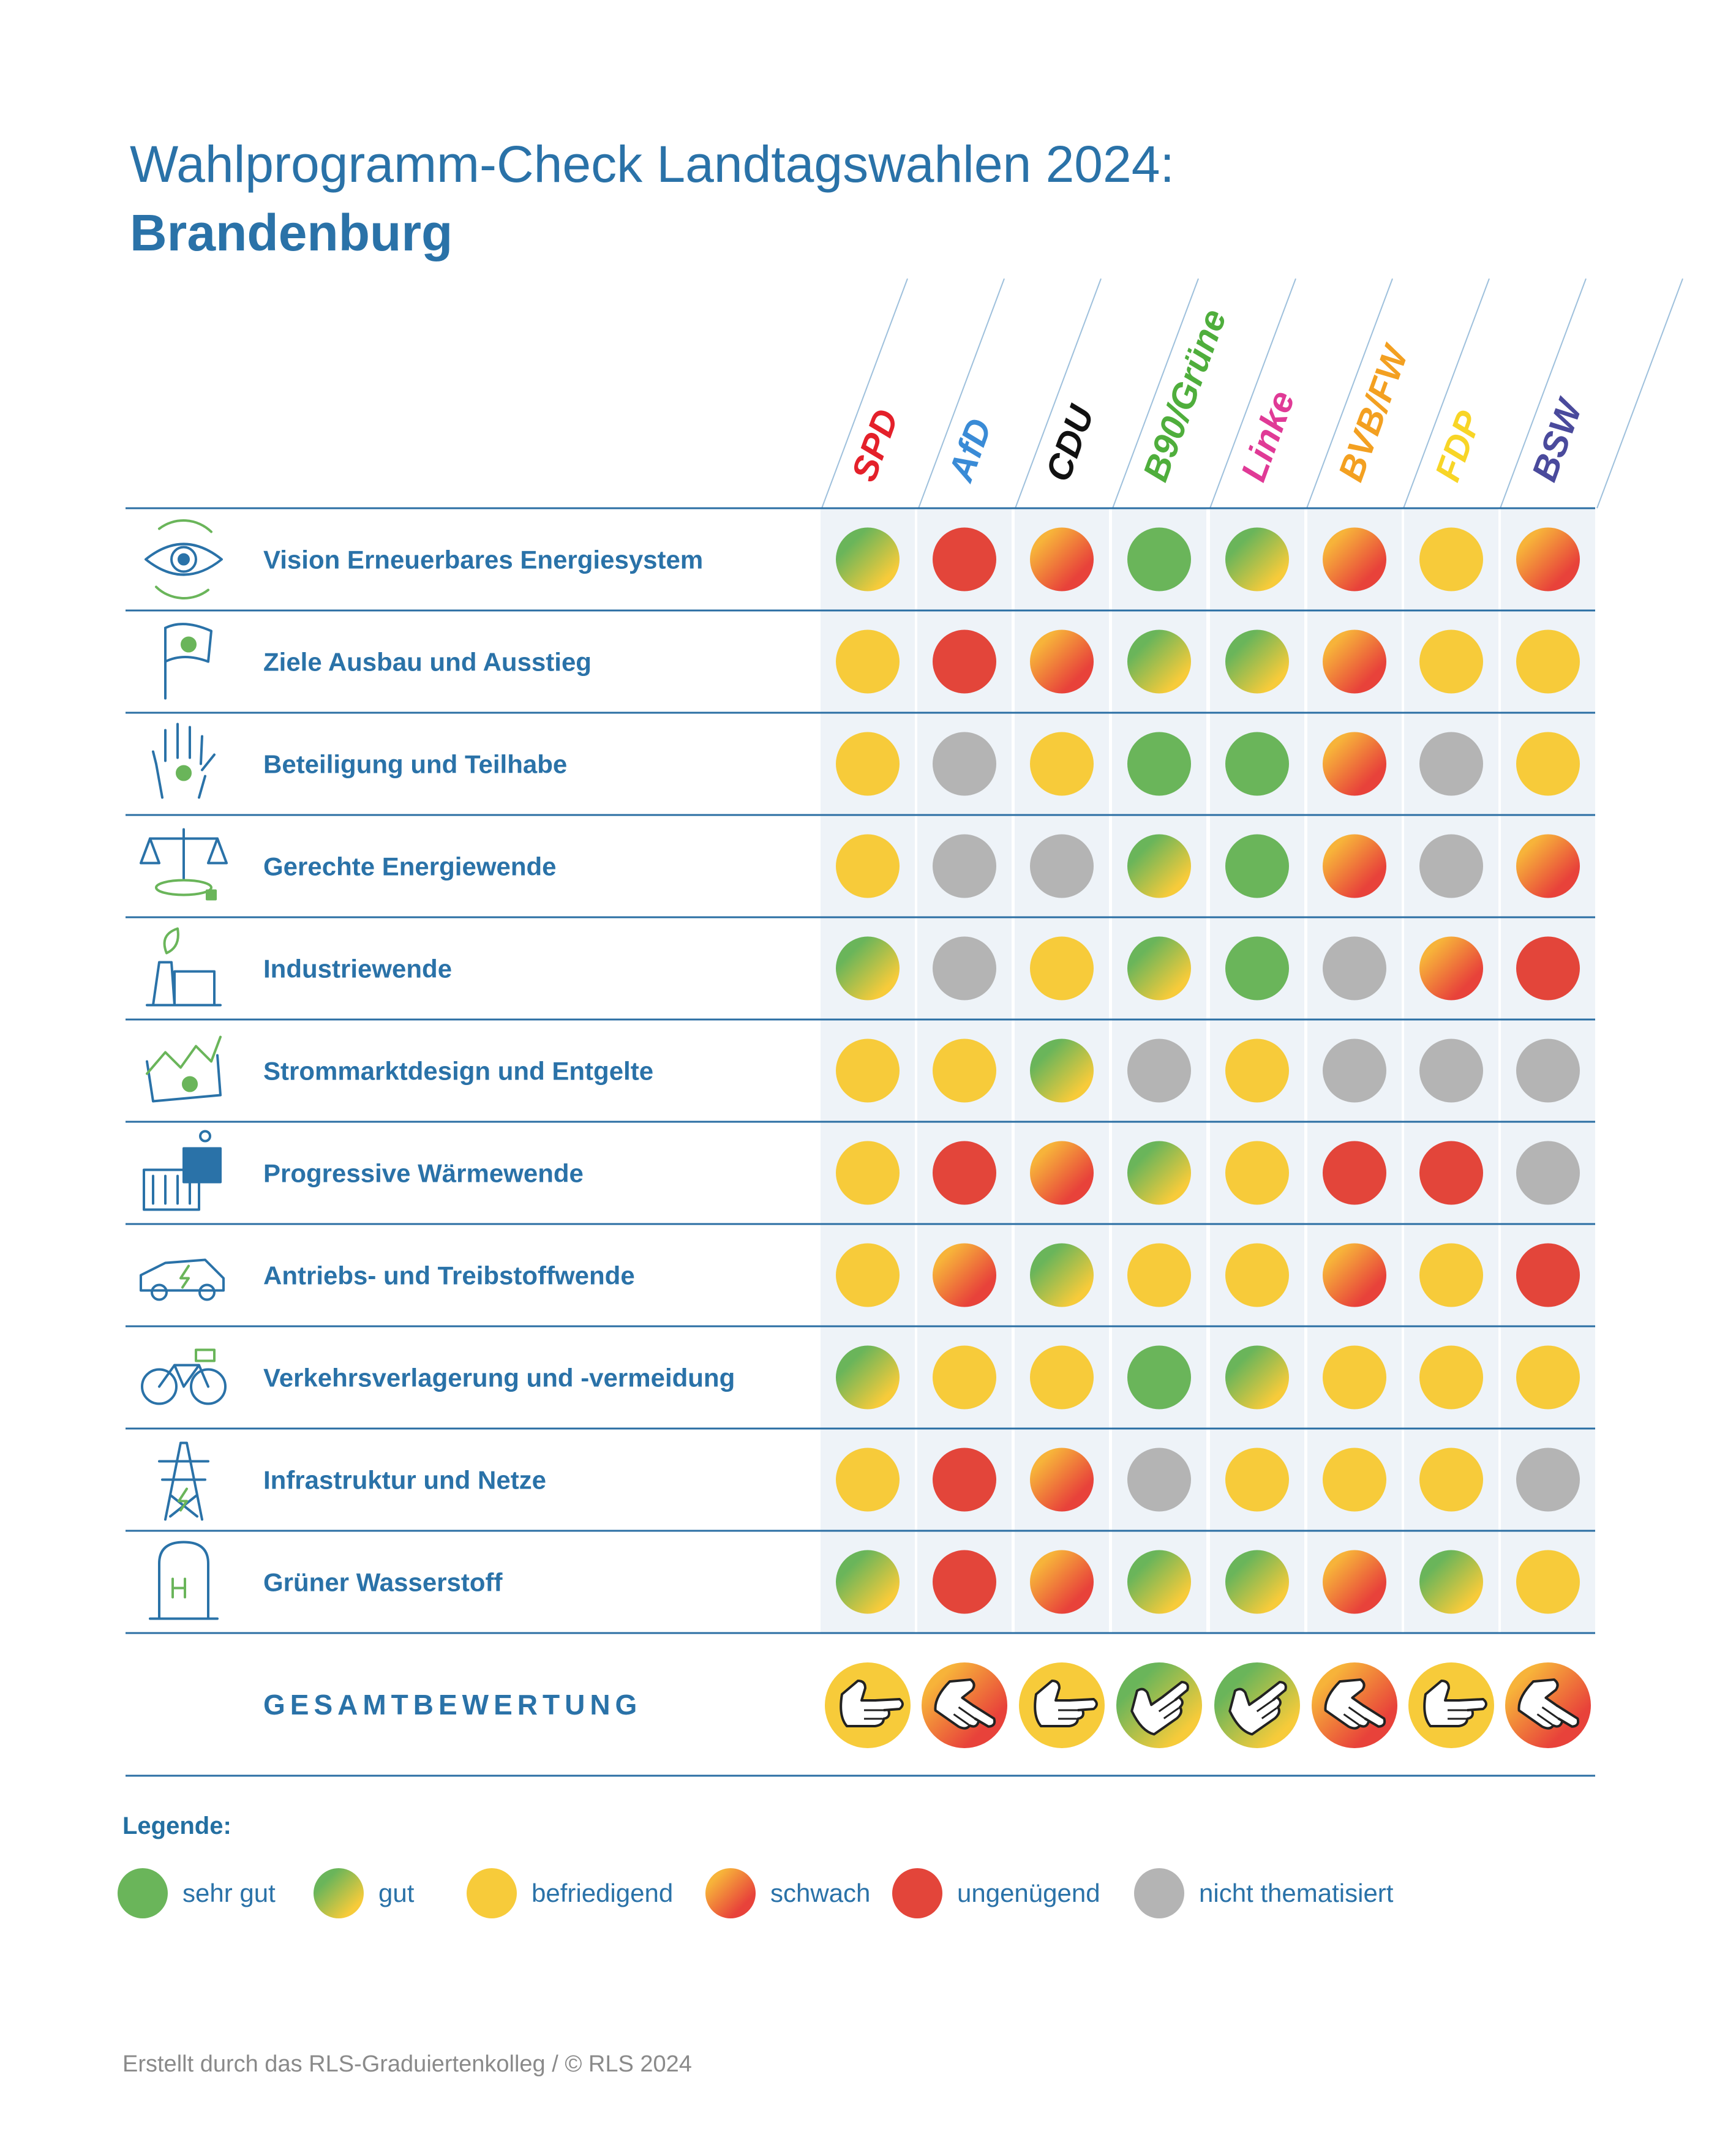 This screenshot has height=2148, width=1736. I want to click on legend-item: schwach, so click(787, 1893).